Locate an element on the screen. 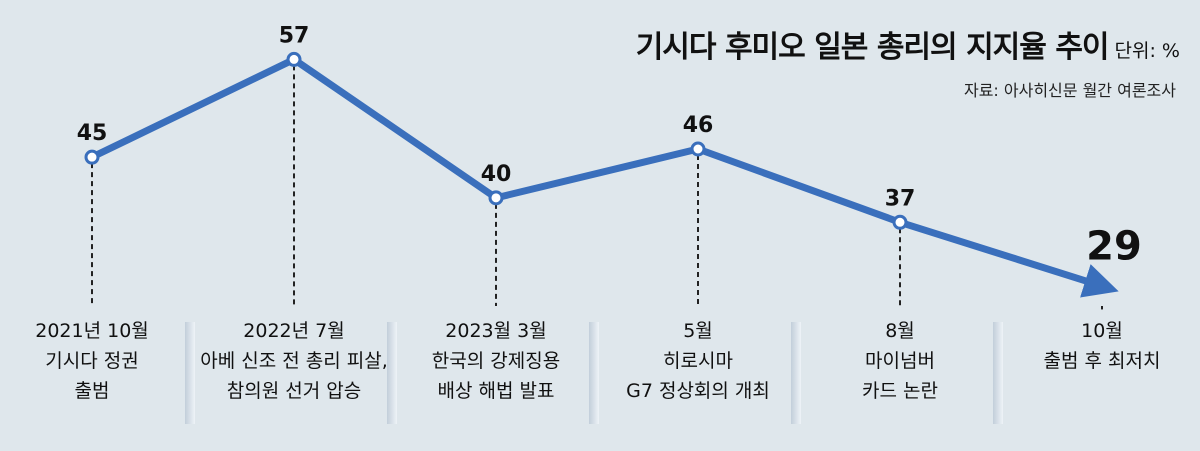  category-label-line: 한국의 강제징용 is located at coordinates (496, 361).